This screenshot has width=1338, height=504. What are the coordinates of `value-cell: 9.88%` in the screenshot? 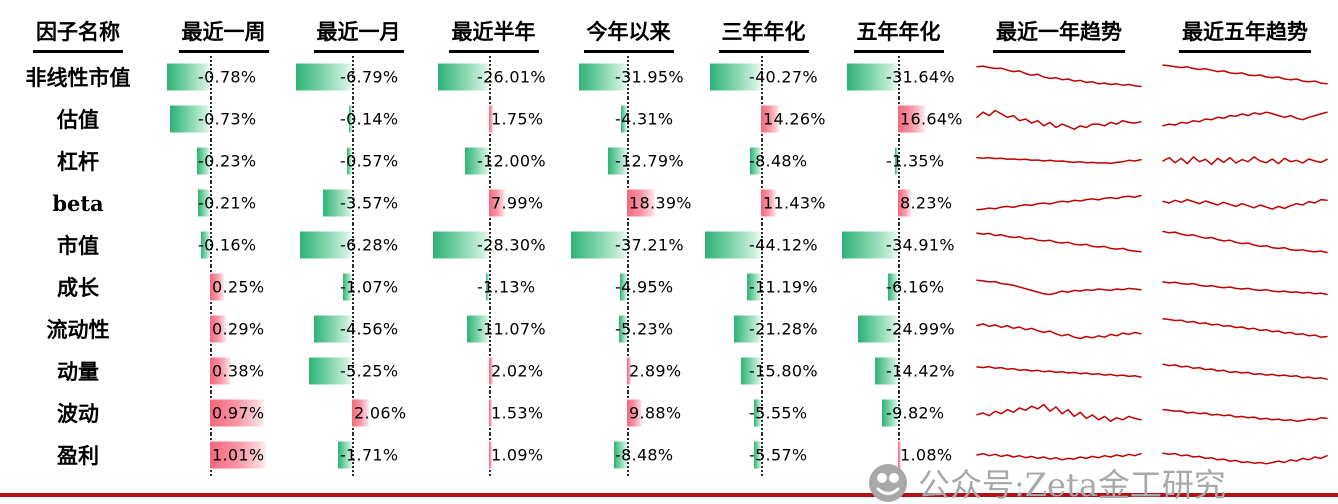 It's located at (628, 413).